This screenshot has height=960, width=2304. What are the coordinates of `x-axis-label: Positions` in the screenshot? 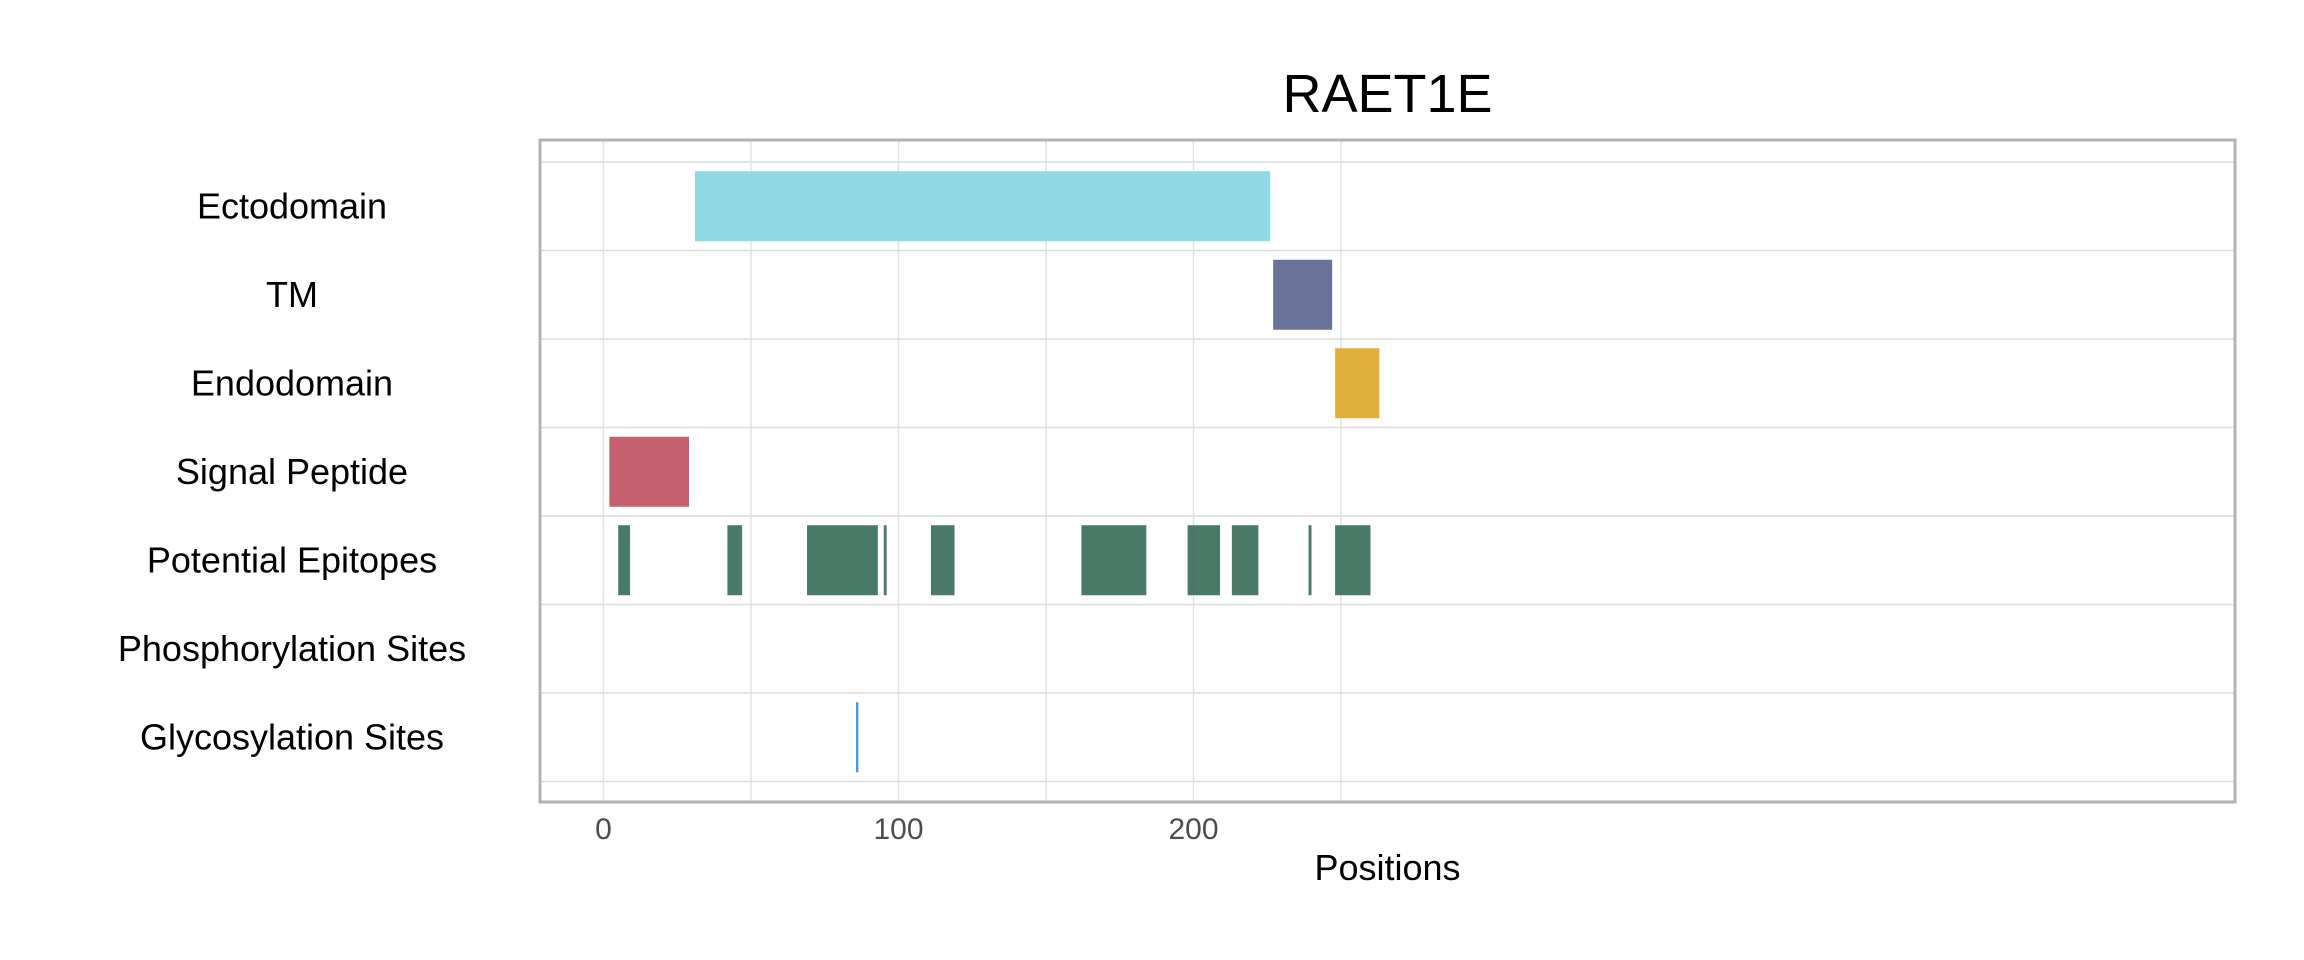 It's located at (1387, 867).